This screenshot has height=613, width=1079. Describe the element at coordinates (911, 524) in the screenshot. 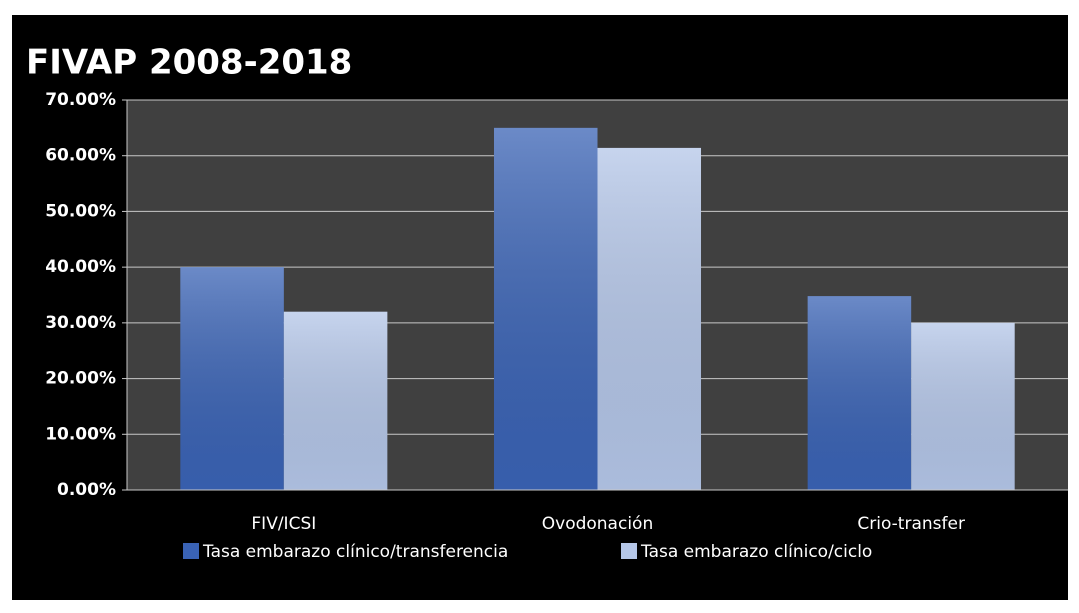

I see `x-tick-label: Crio-transfer` at that location.